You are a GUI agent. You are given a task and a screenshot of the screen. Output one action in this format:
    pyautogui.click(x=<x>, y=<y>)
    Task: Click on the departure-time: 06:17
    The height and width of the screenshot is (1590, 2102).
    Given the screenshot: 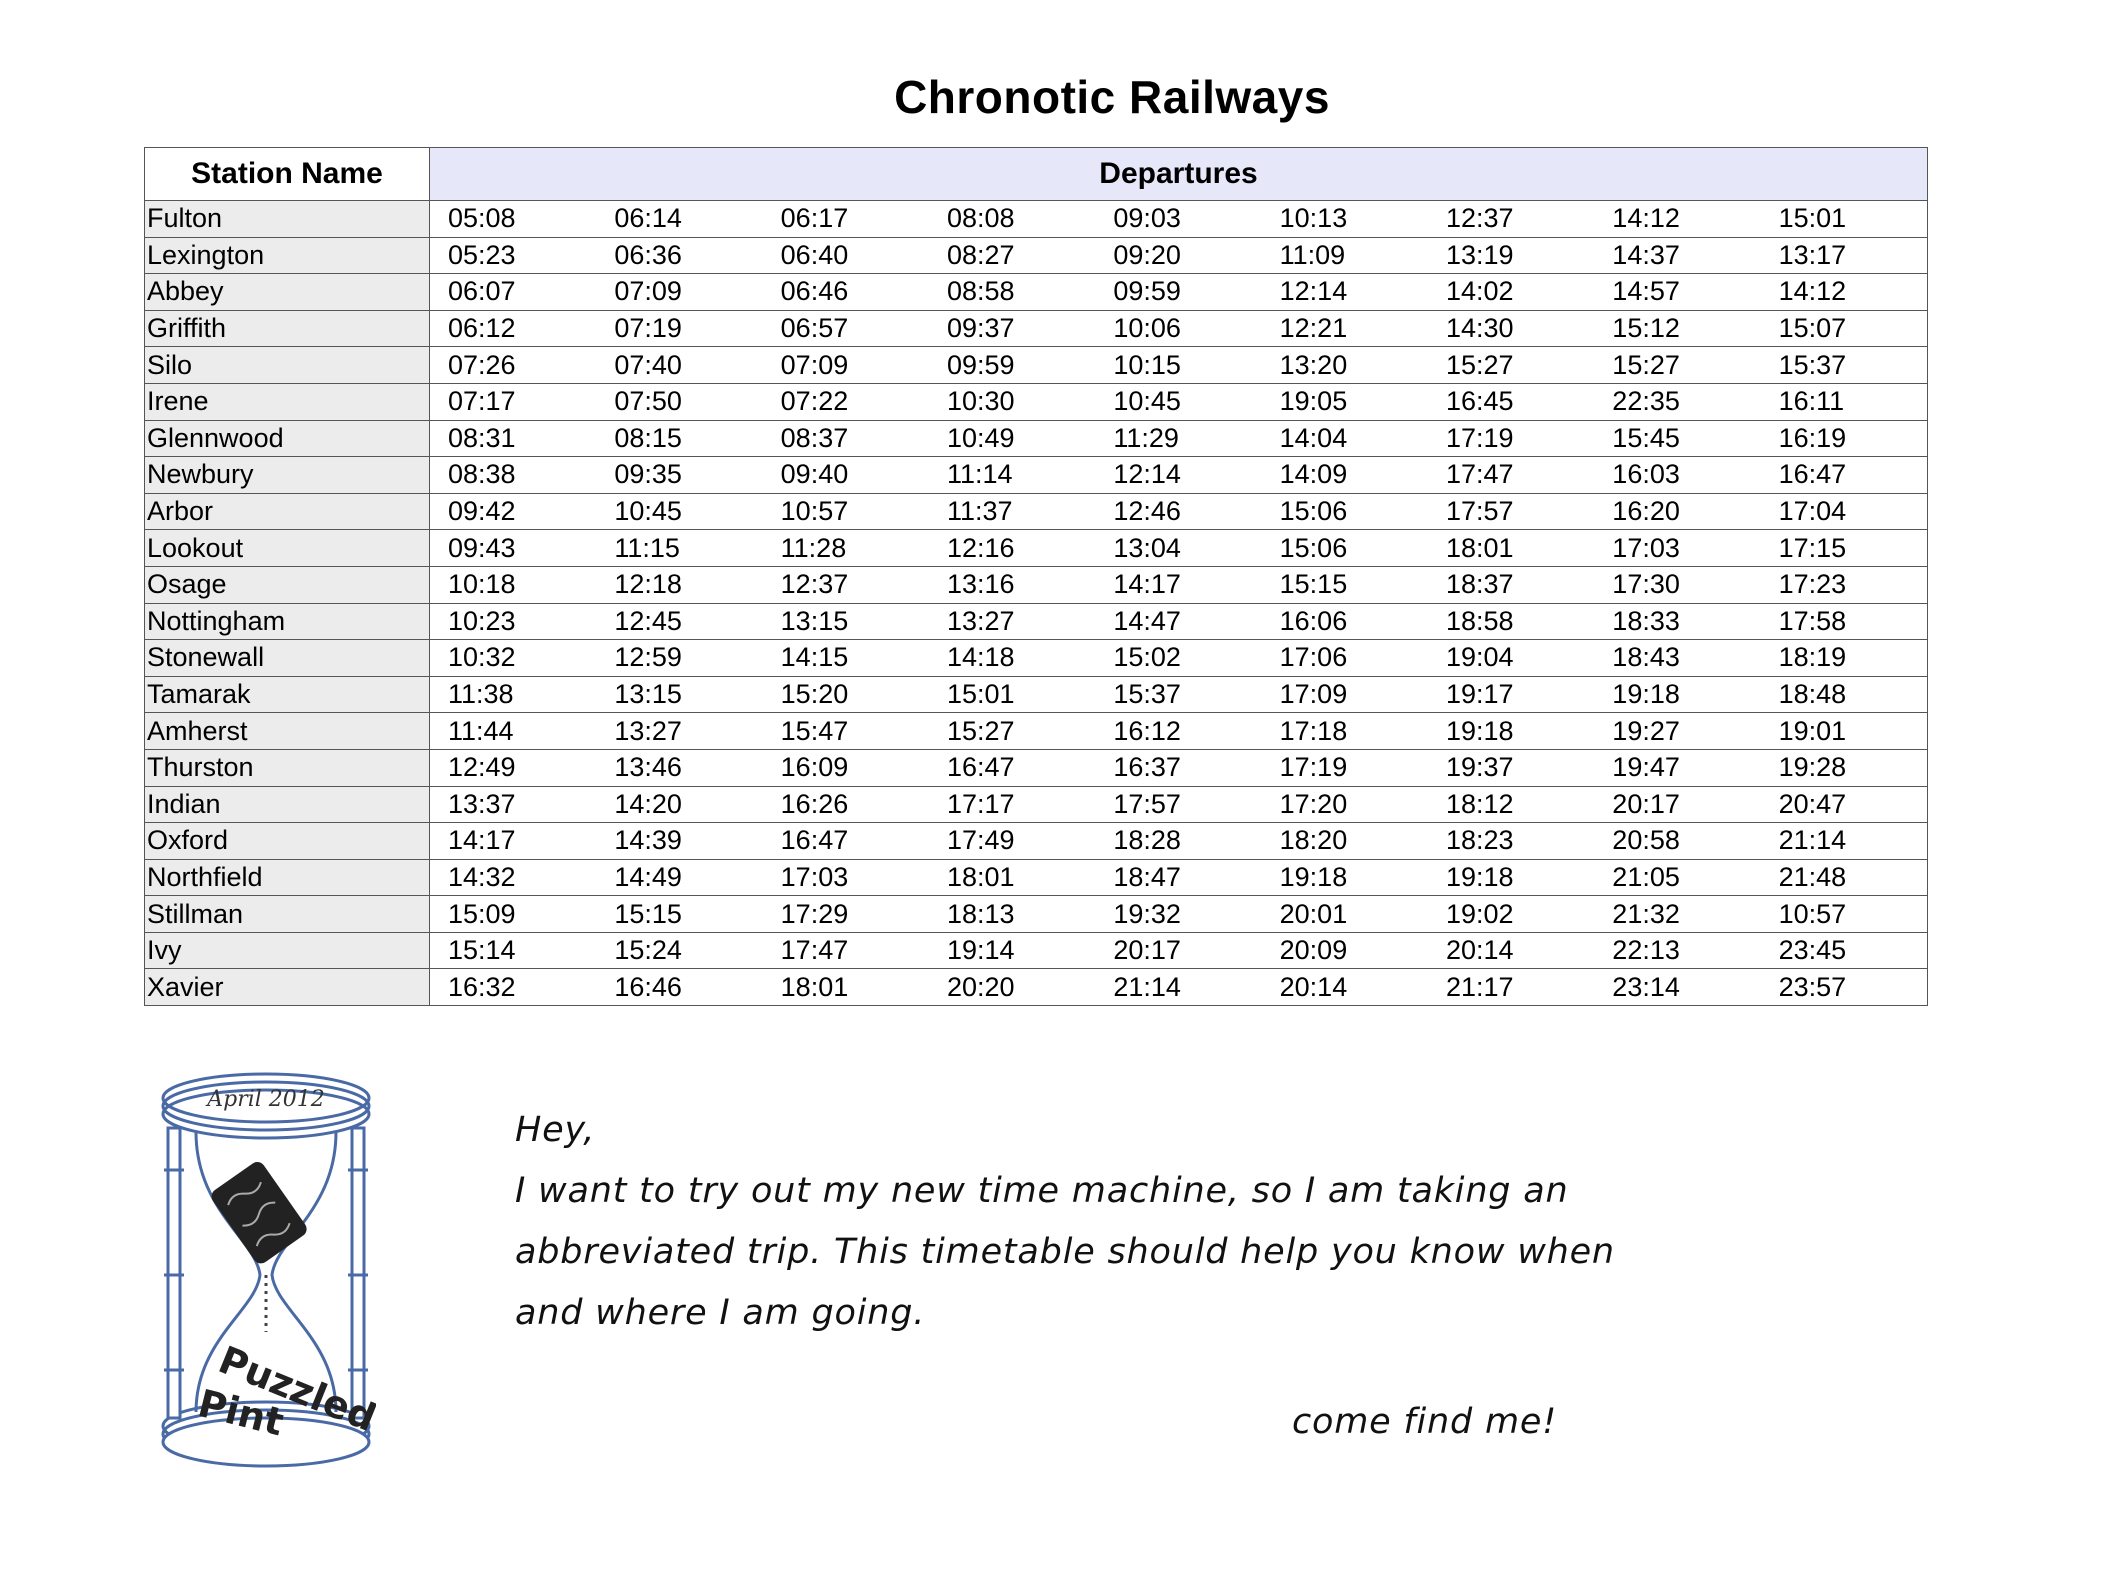 What is the action you would take?
    pyautogui.click(x=814, y=218)
    